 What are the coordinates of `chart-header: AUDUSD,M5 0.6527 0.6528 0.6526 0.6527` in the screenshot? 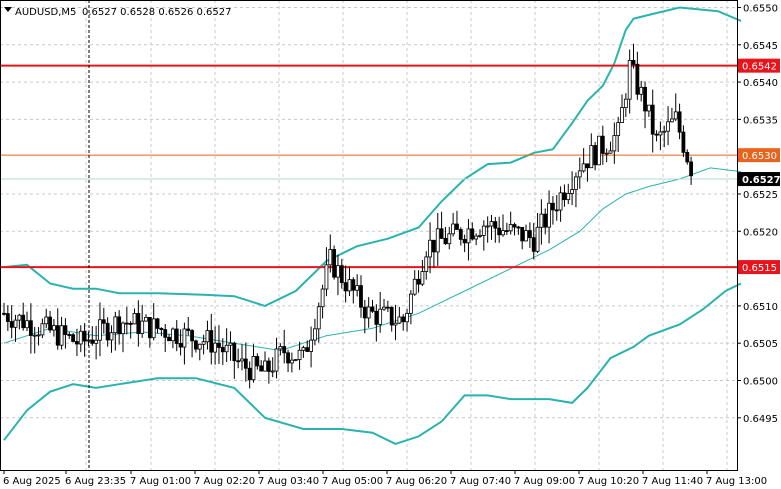 It's located at (118, 12).